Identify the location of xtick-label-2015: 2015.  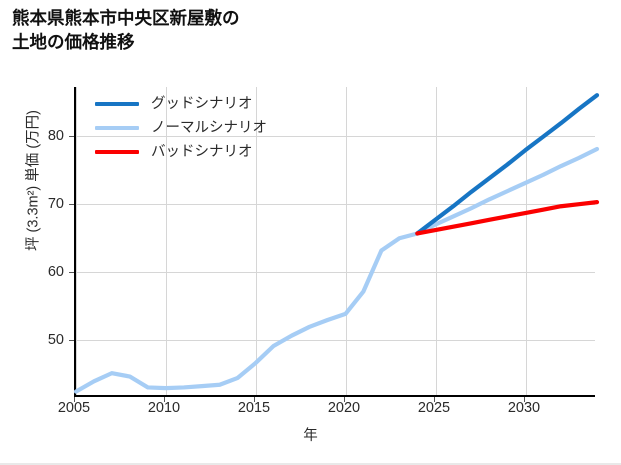
(254, 408).